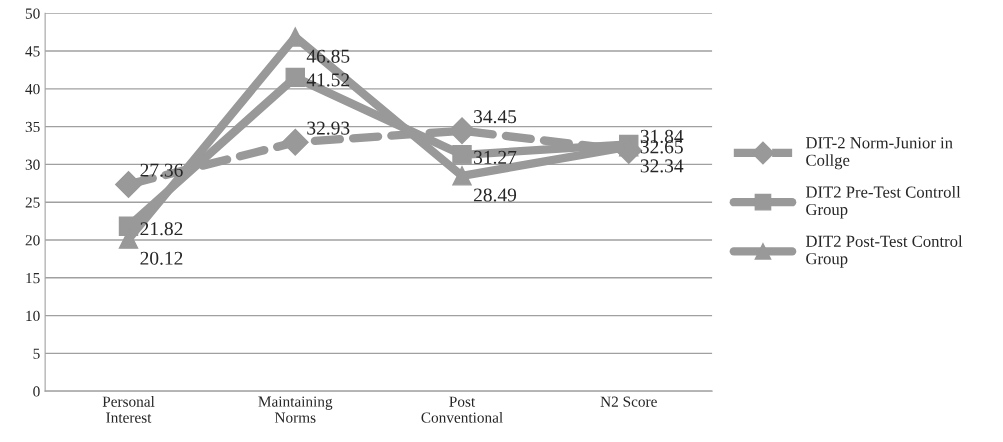 Image resolution: width=1003 pixels, height=442 pixels. I want to click on data-label: 28.49, so click(495, 195).